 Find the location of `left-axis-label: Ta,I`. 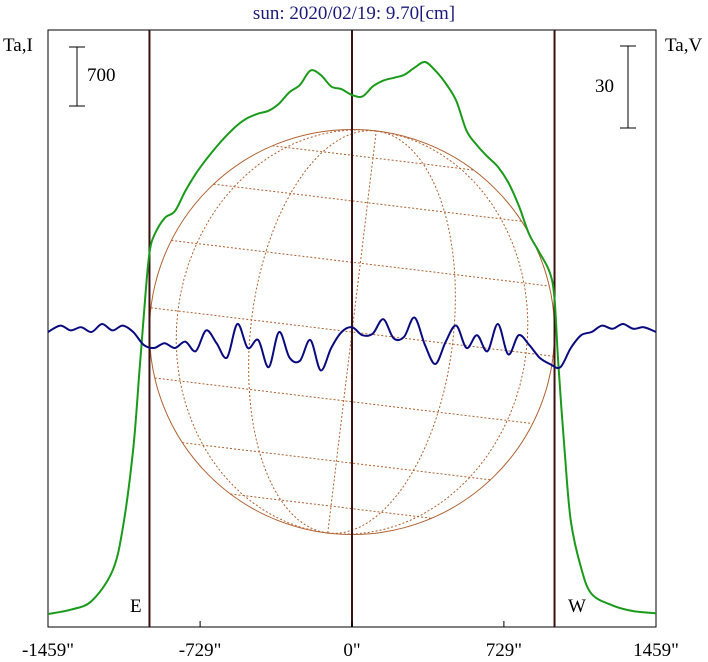

left-axis-label: Ta,I is located at coordinates (18, 45).